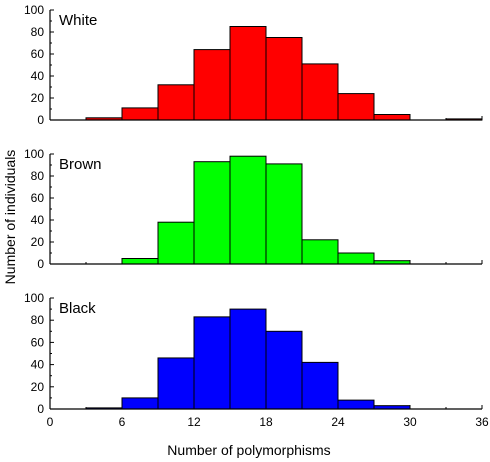 This screenshot has height=462, width=490. What do you see at coordinates (248, 450) in the screenshot?
I see `x-axis-title: Number of polymorphisms` at bounding box center [248, 450].